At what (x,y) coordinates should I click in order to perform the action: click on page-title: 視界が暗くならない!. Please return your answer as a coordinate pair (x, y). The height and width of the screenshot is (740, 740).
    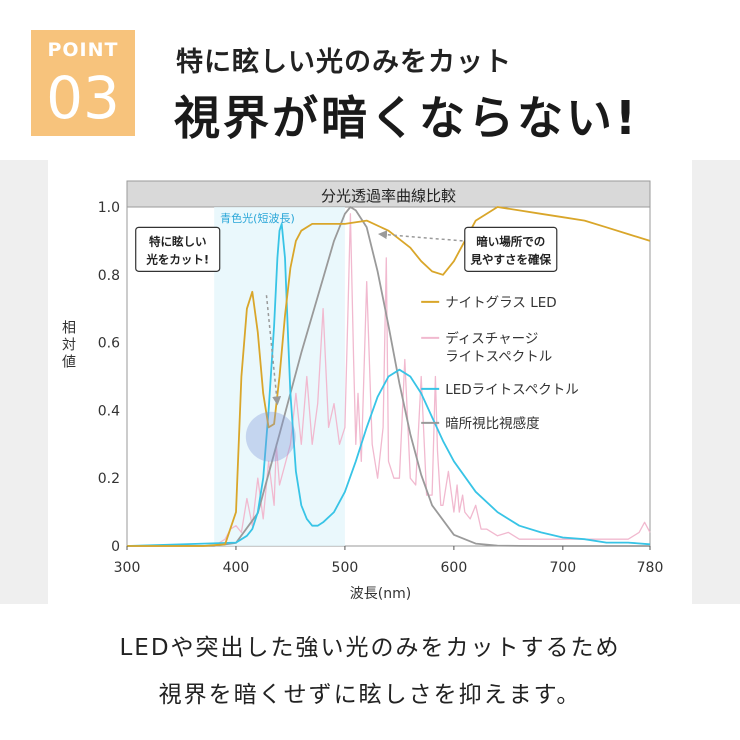
    Looking at the image, I should click on (406, 118).